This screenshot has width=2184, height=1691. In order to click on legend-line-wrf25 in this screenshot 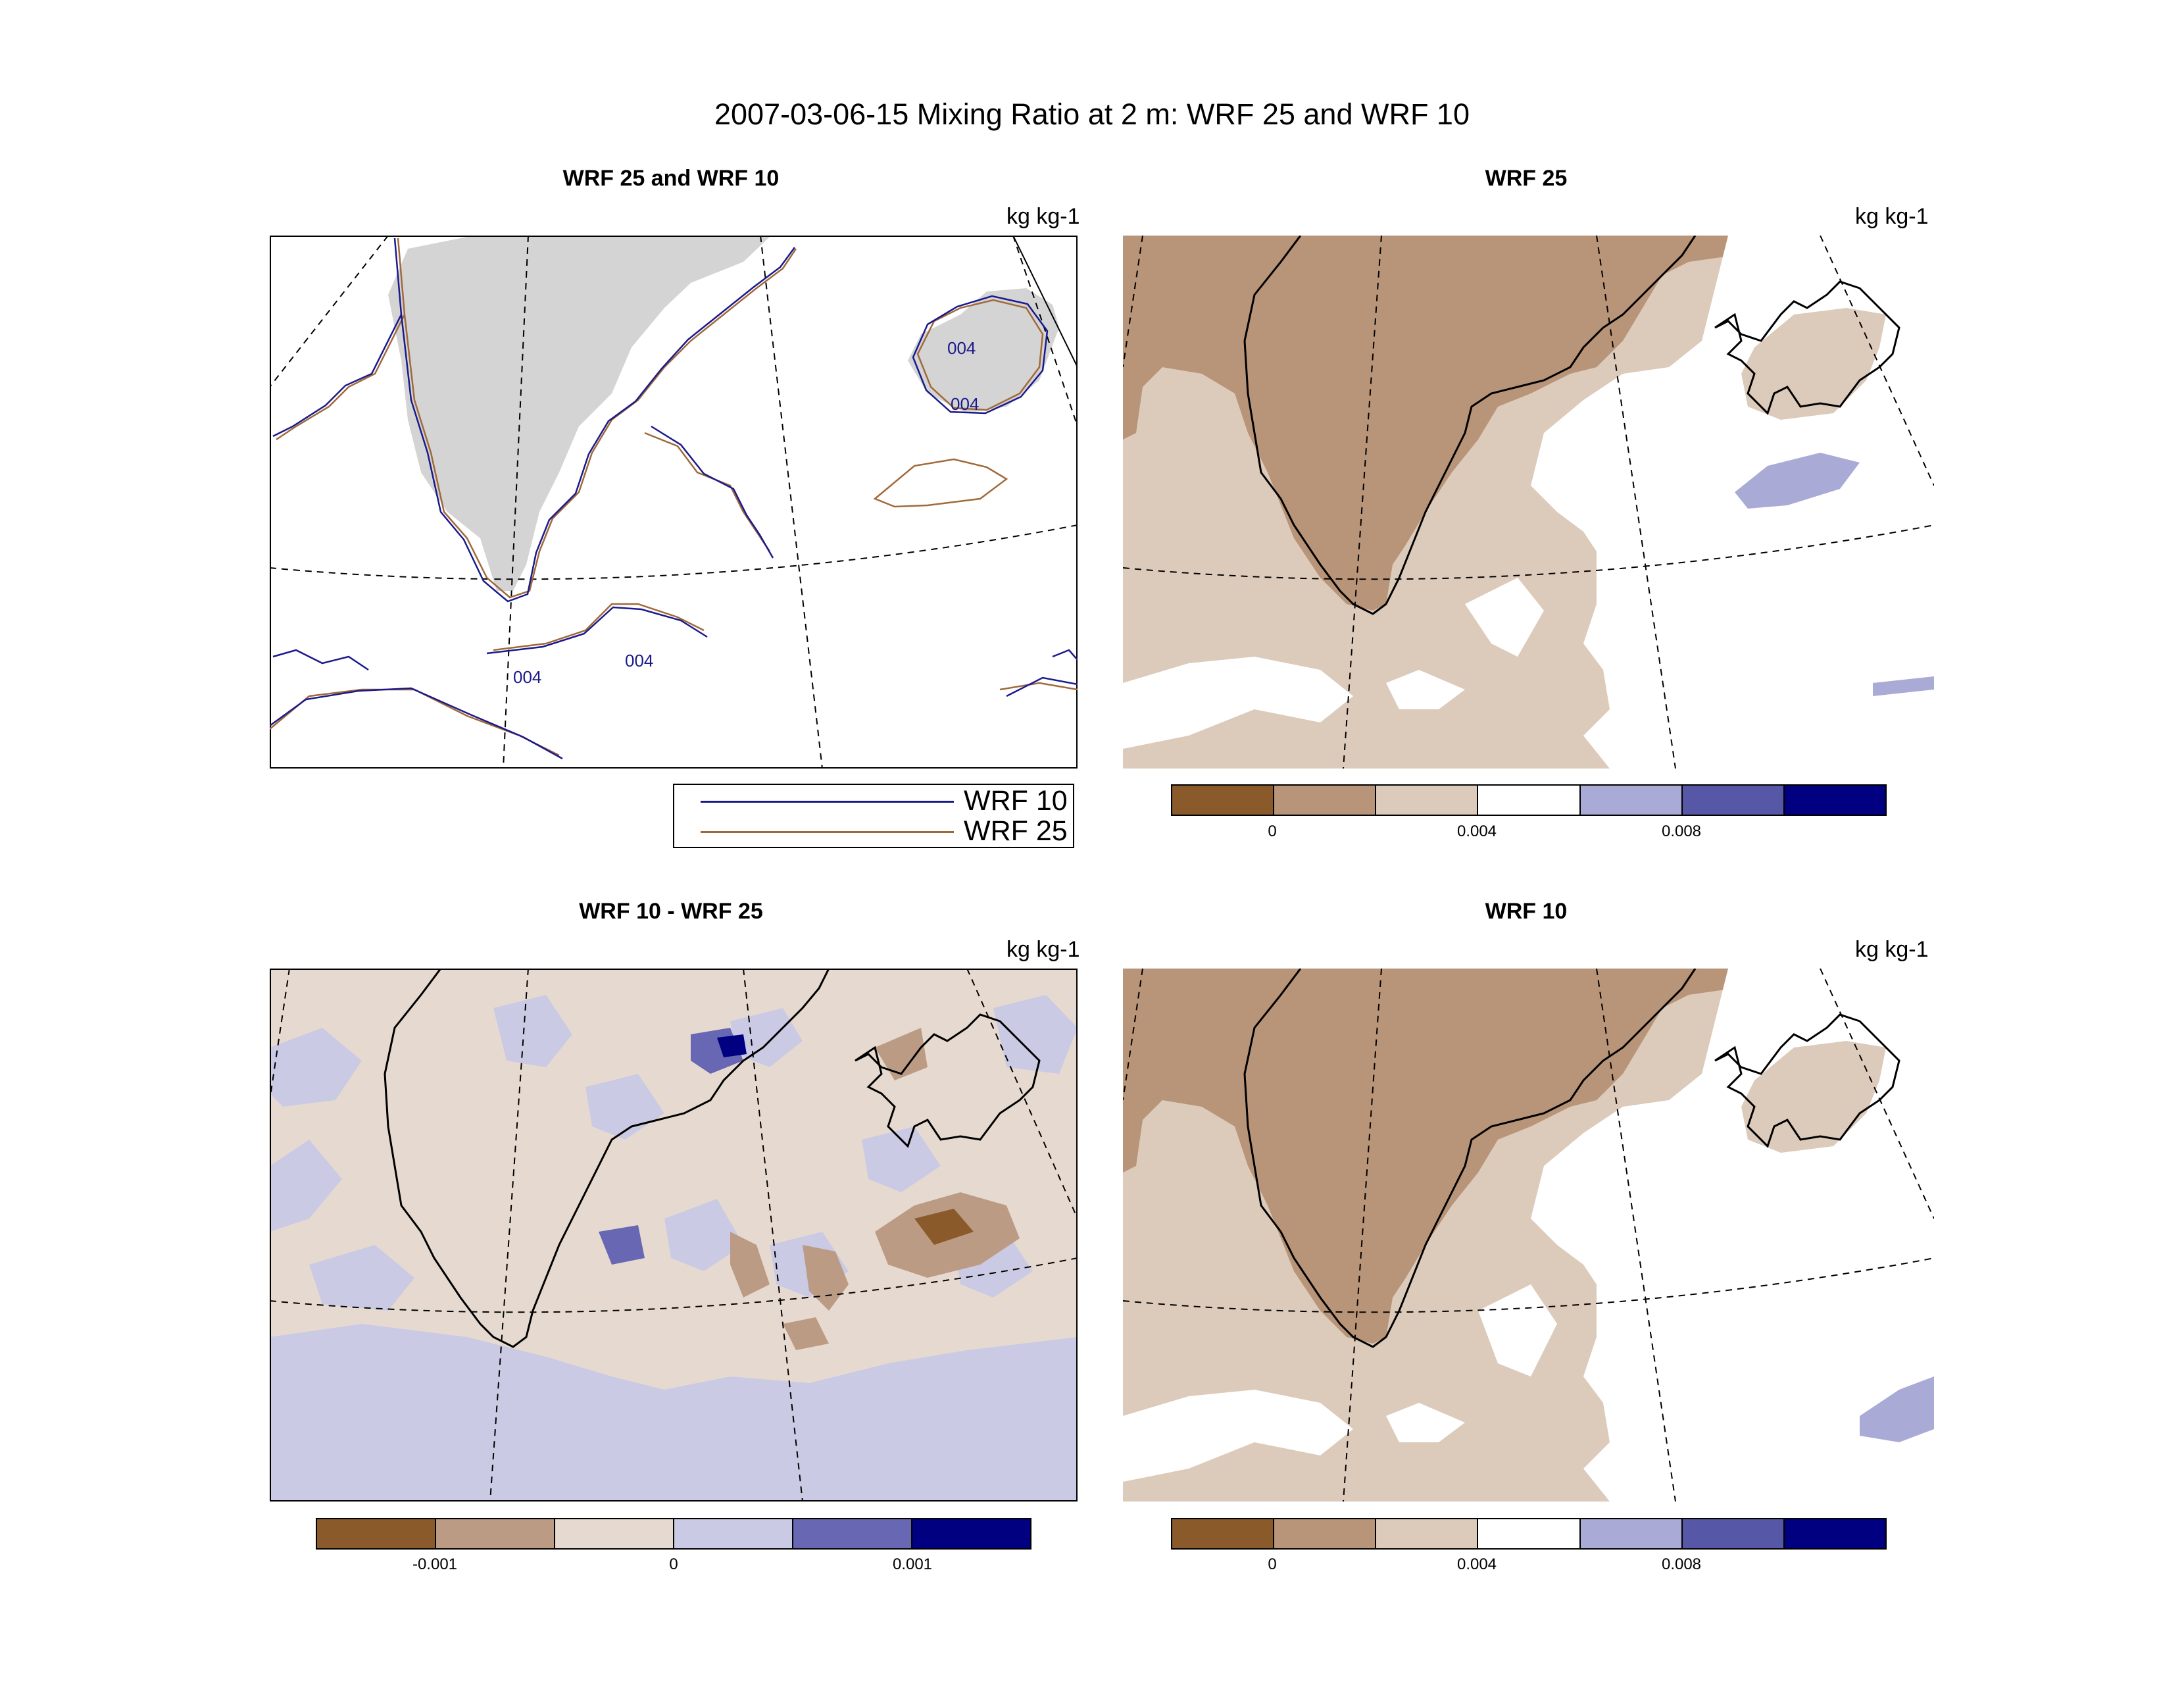, I will do `click(827, 832)`.